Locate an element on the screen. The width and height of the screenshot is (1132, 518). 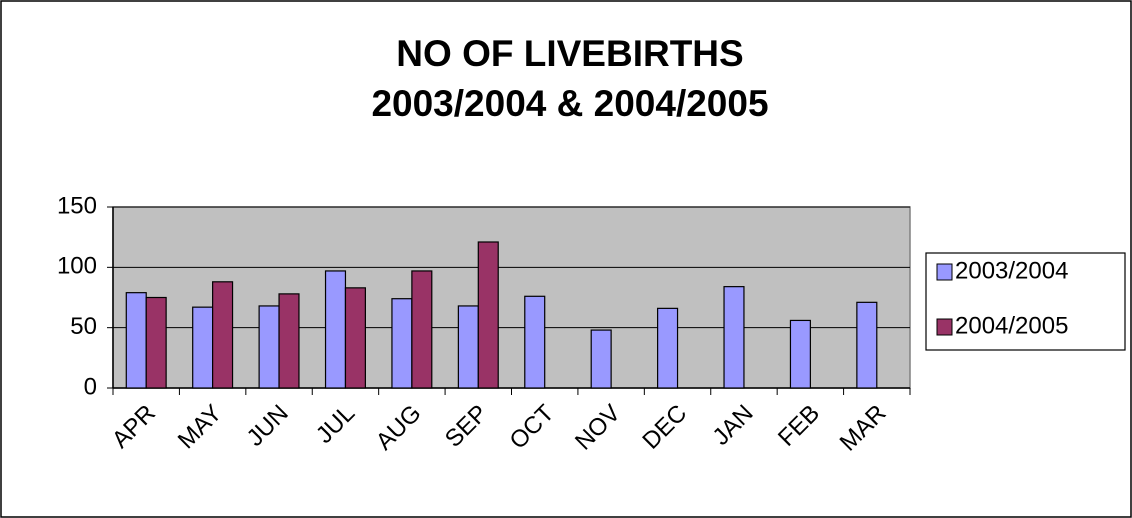
legend-label: 2004/2005 is located at coordinates (1011, 325).